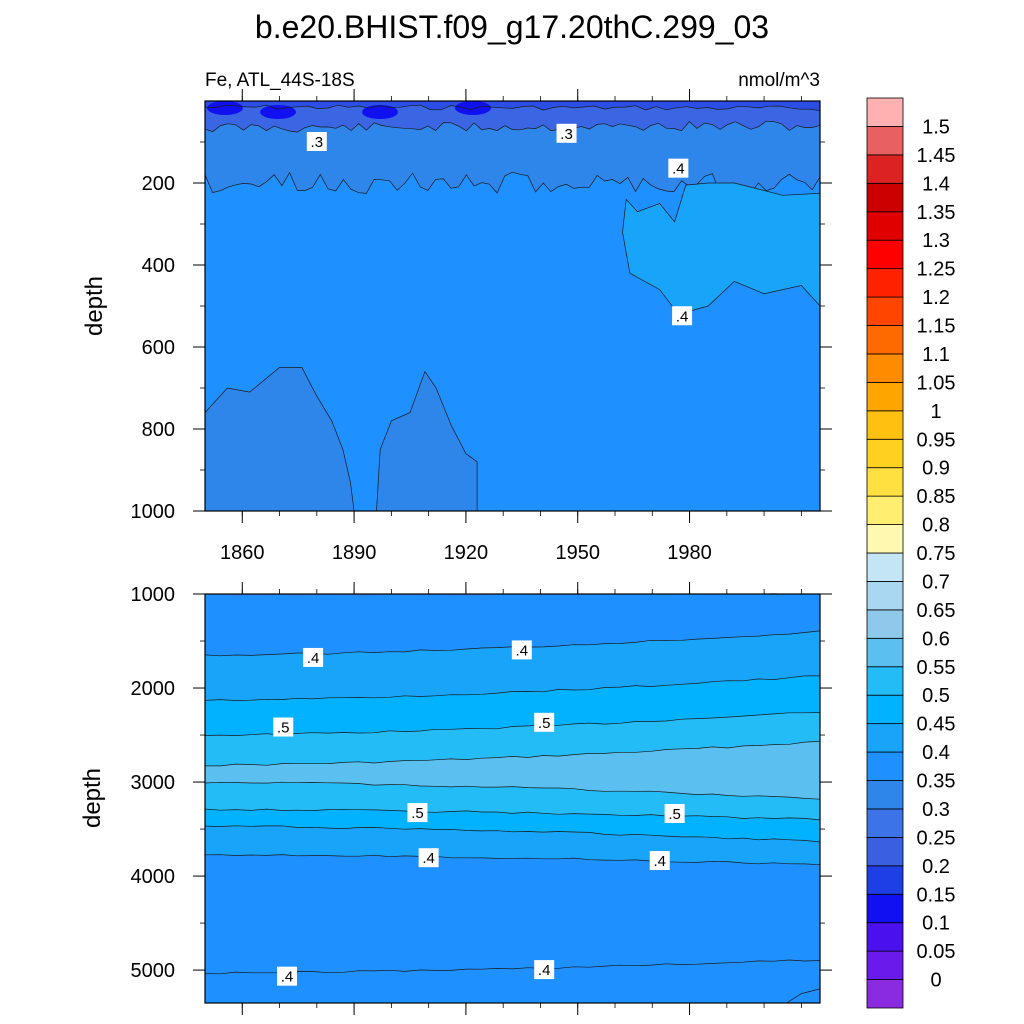 This screenshot has width=1024, height=1024. Describe the element at coordinates (242, 553) in the screenshot. I see `x-tick-label: 1860` at that location.